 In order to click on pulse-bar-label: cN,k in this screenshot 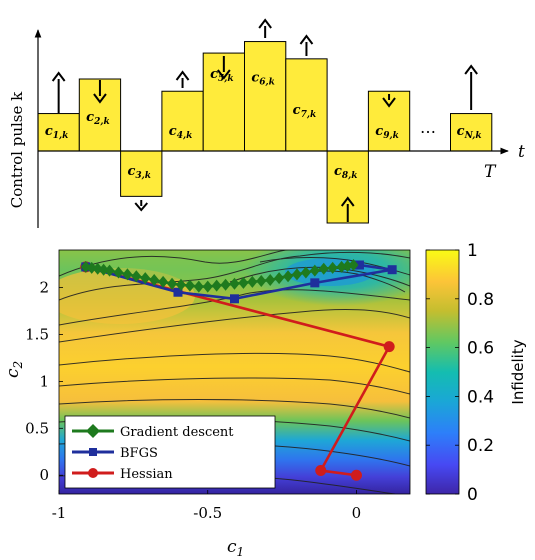, I will do `click(469, 132)`.